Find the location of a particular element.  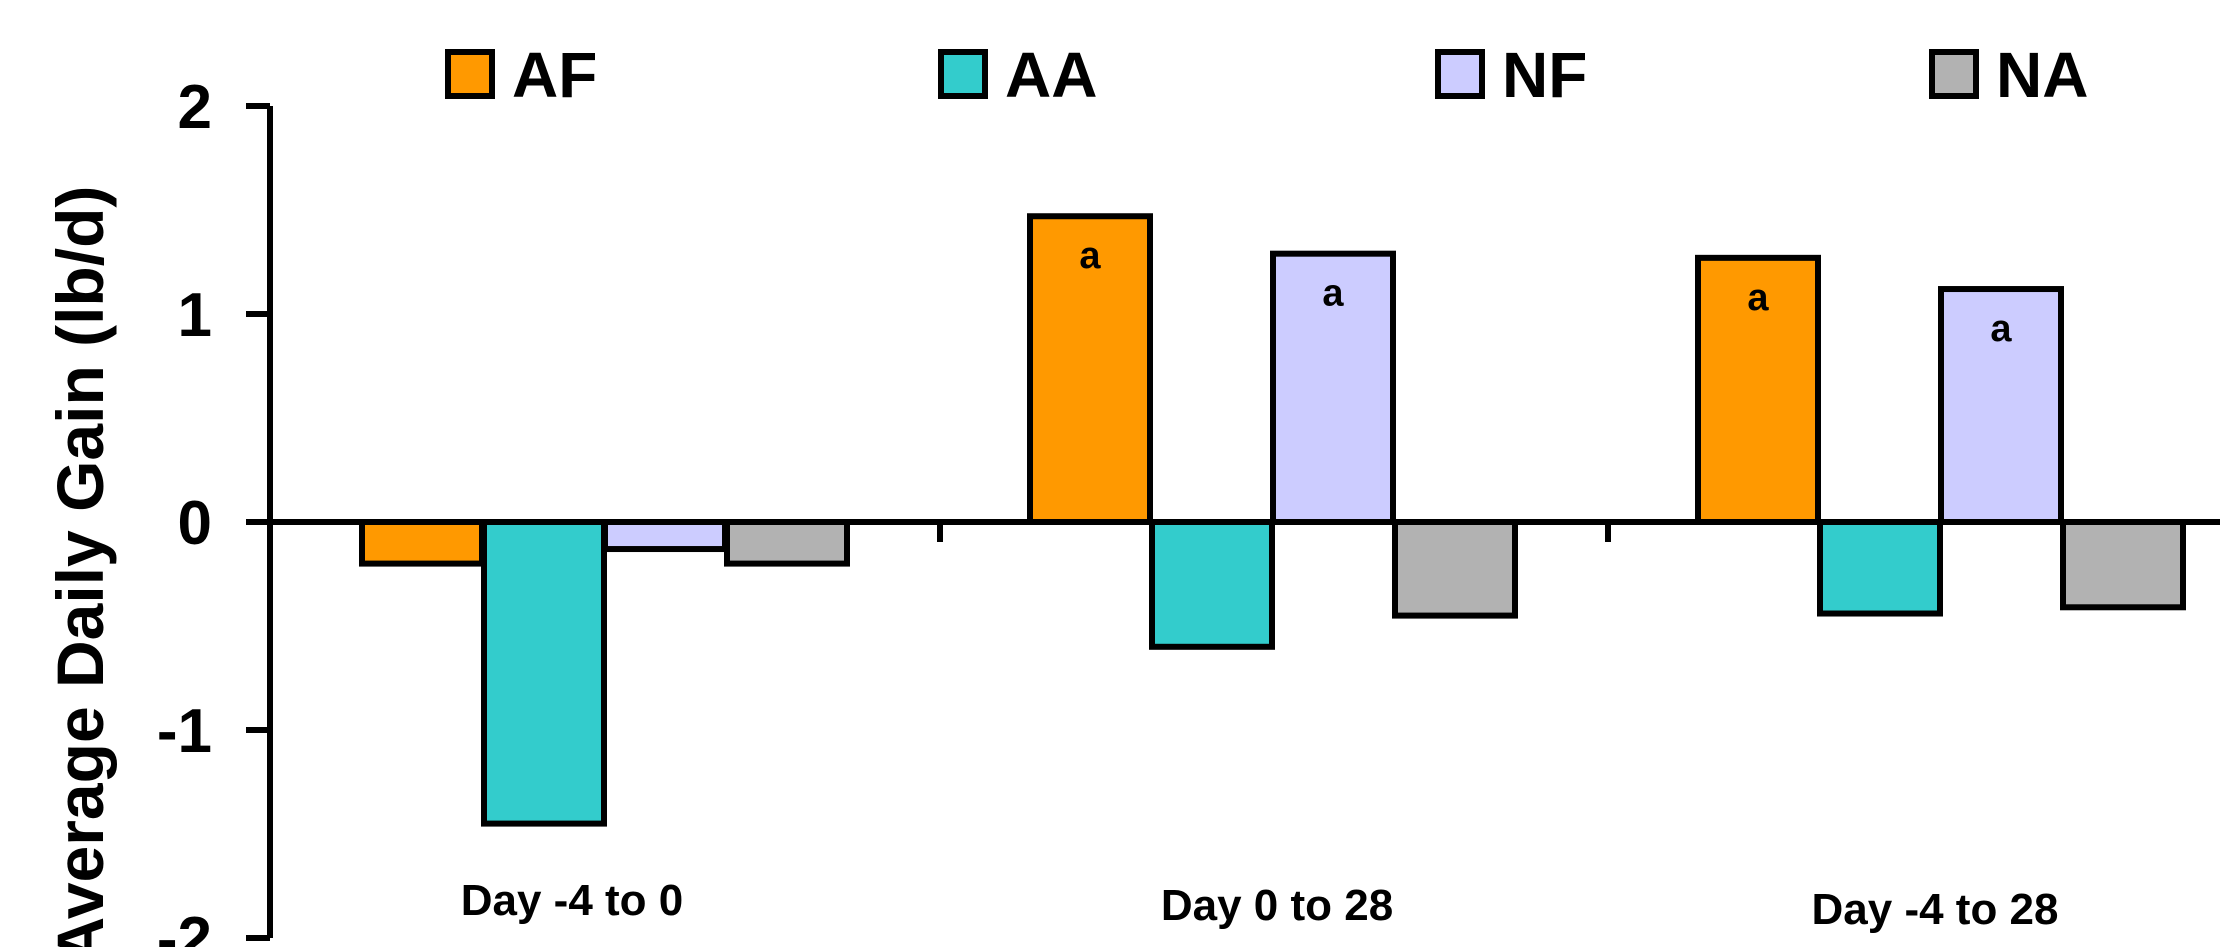

legend: AF AA NF NA is located at coordinates (1266, 75).